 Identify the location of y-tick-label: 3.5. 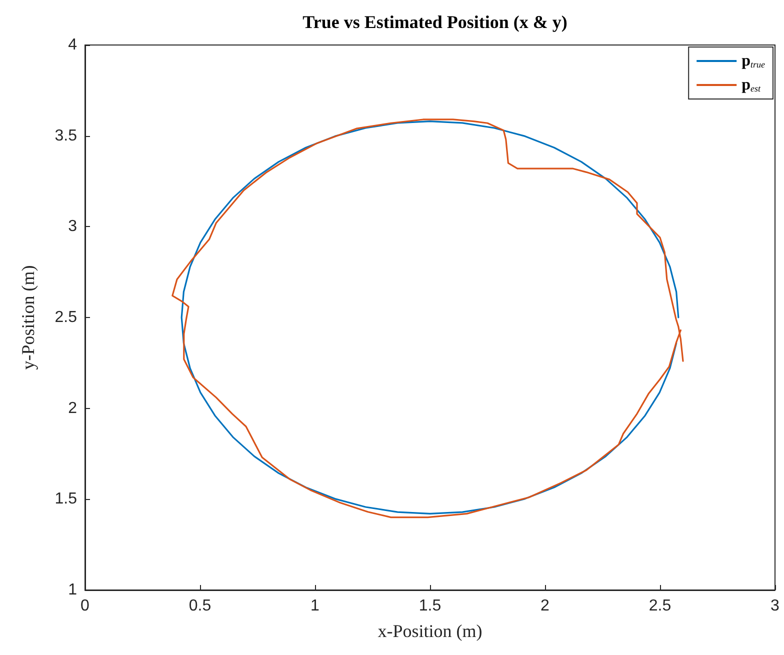
(66, 135).